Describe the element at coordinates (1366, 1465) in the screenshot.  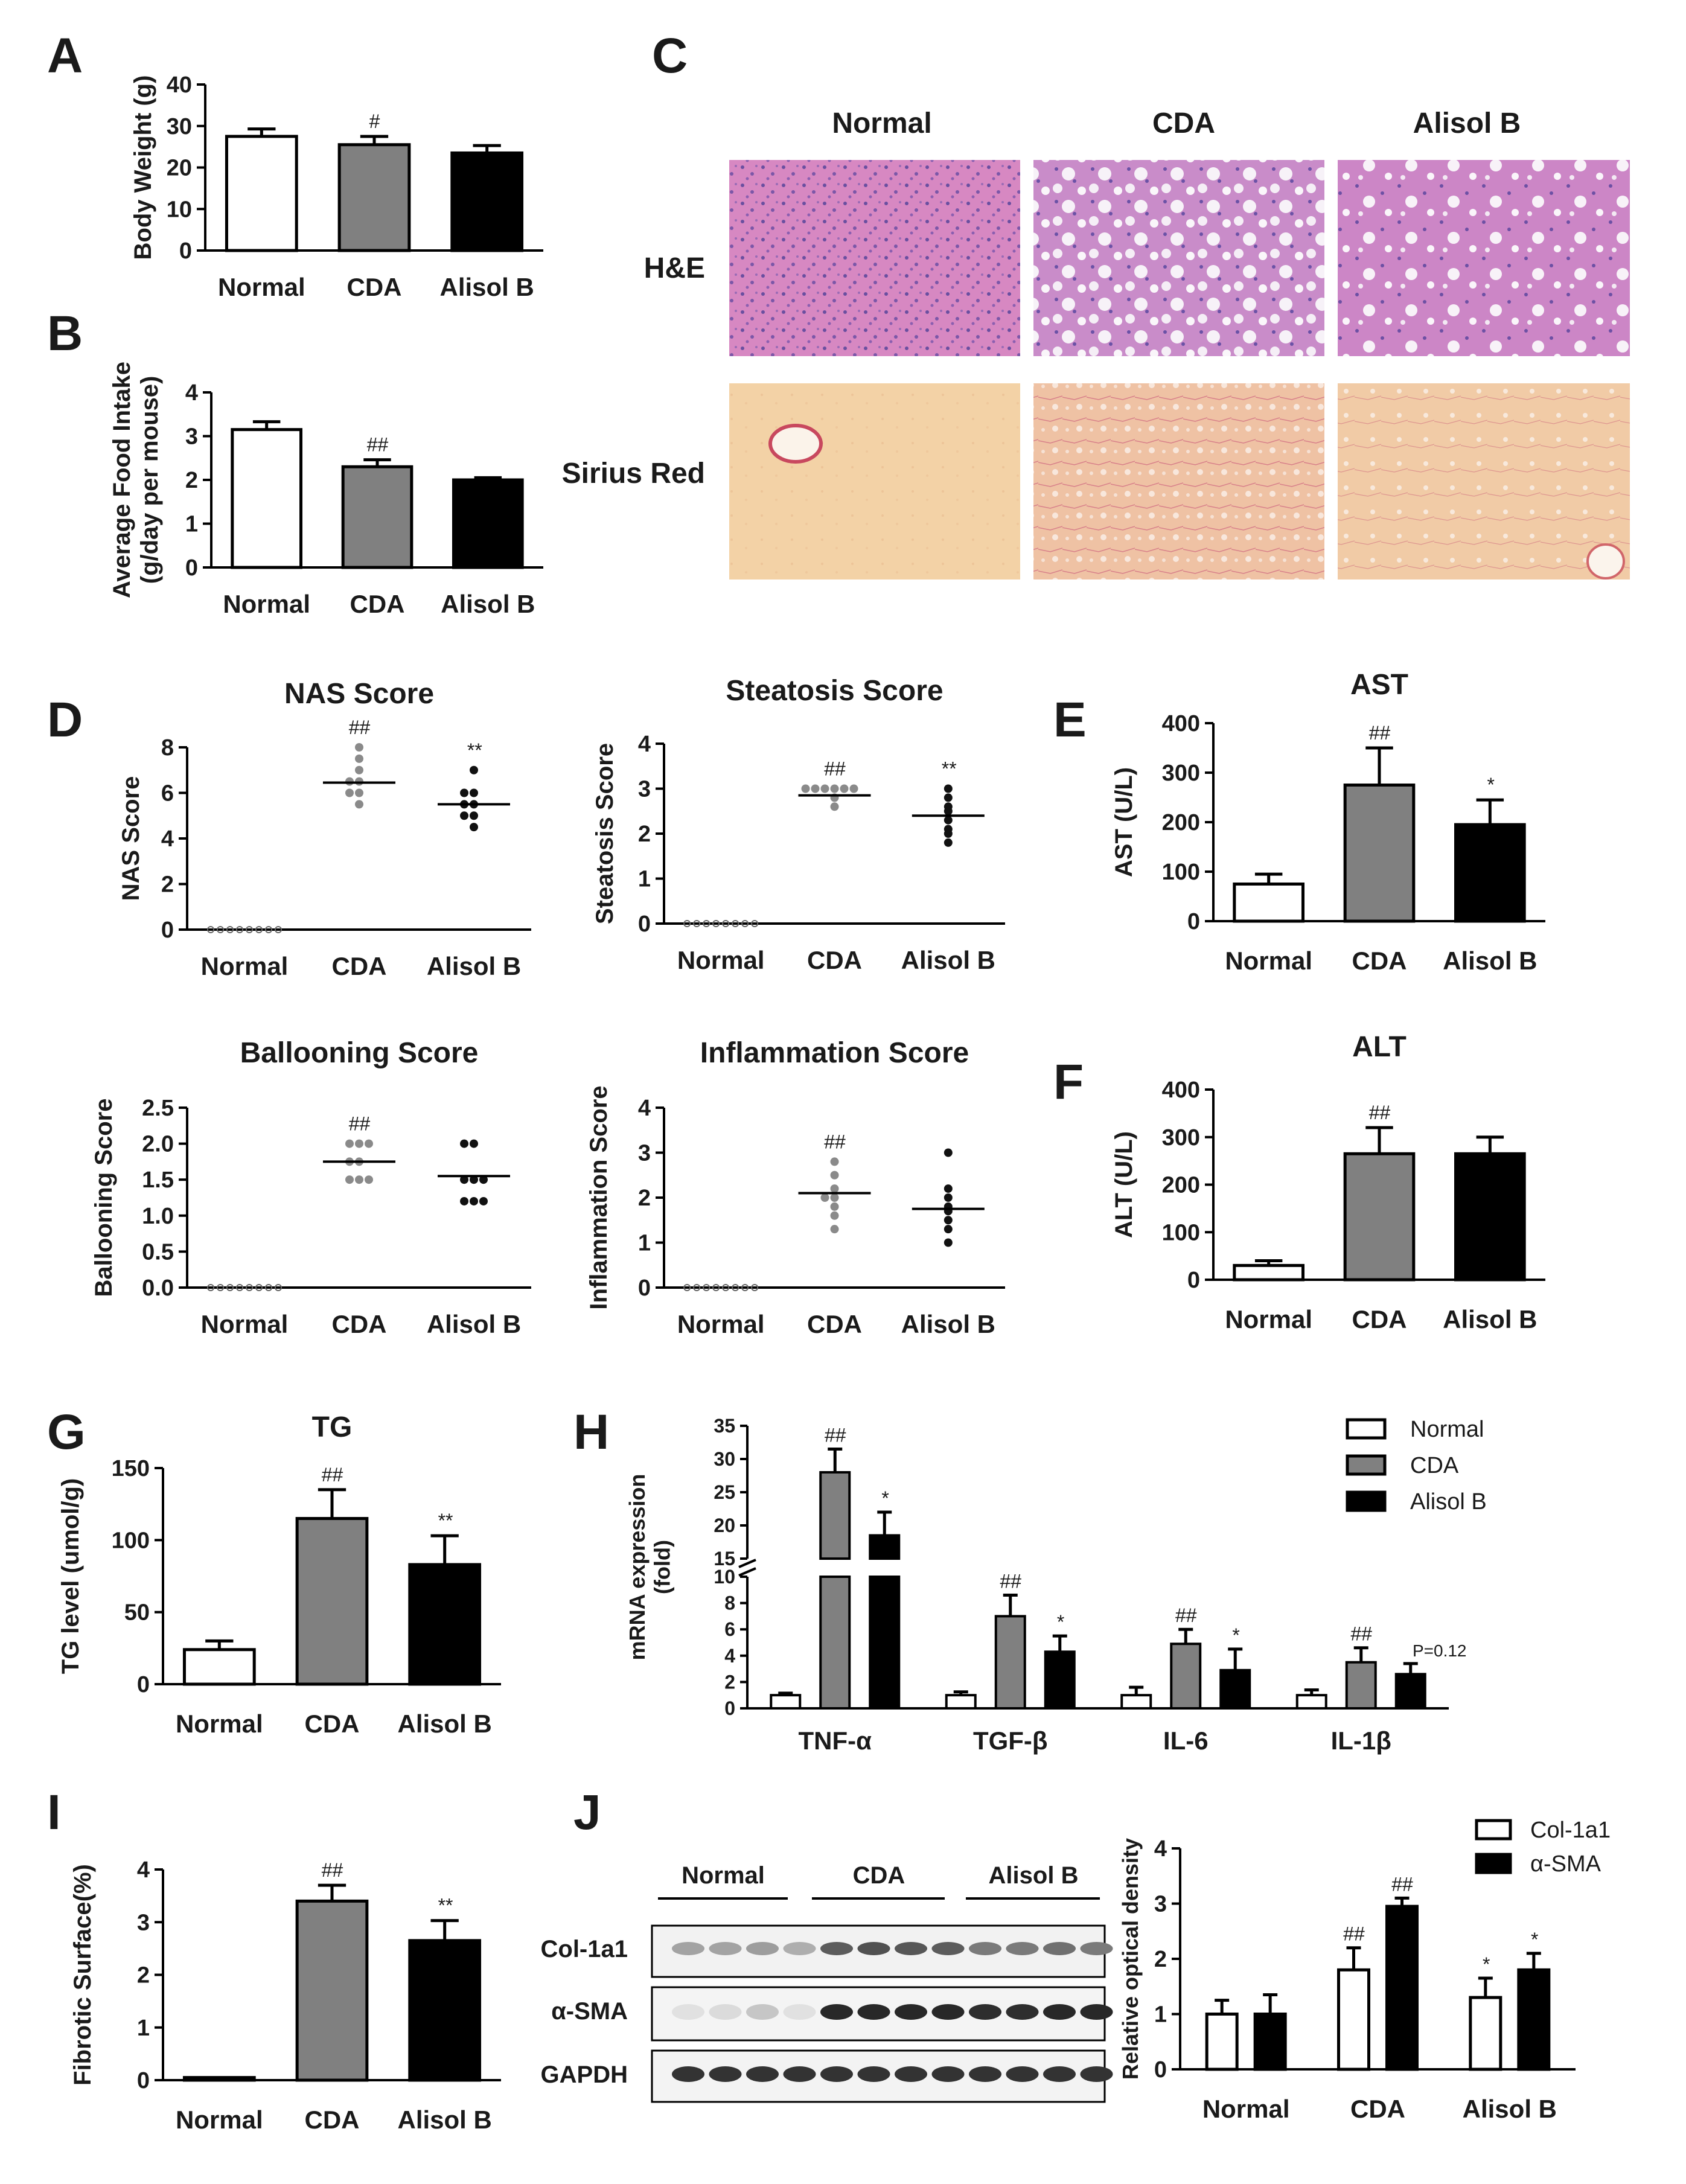
I see `legend-swatch` at that location.